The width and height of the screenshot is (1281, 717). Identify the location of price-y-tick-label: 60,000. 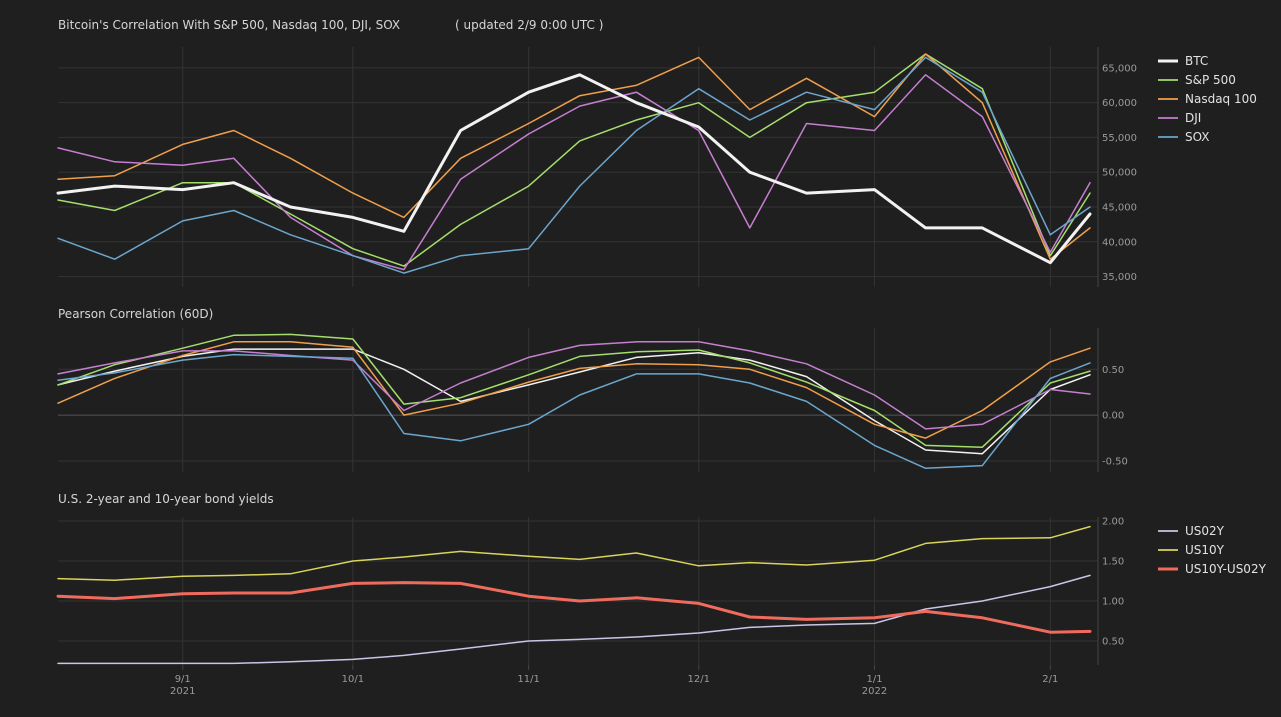
(1119, 103).